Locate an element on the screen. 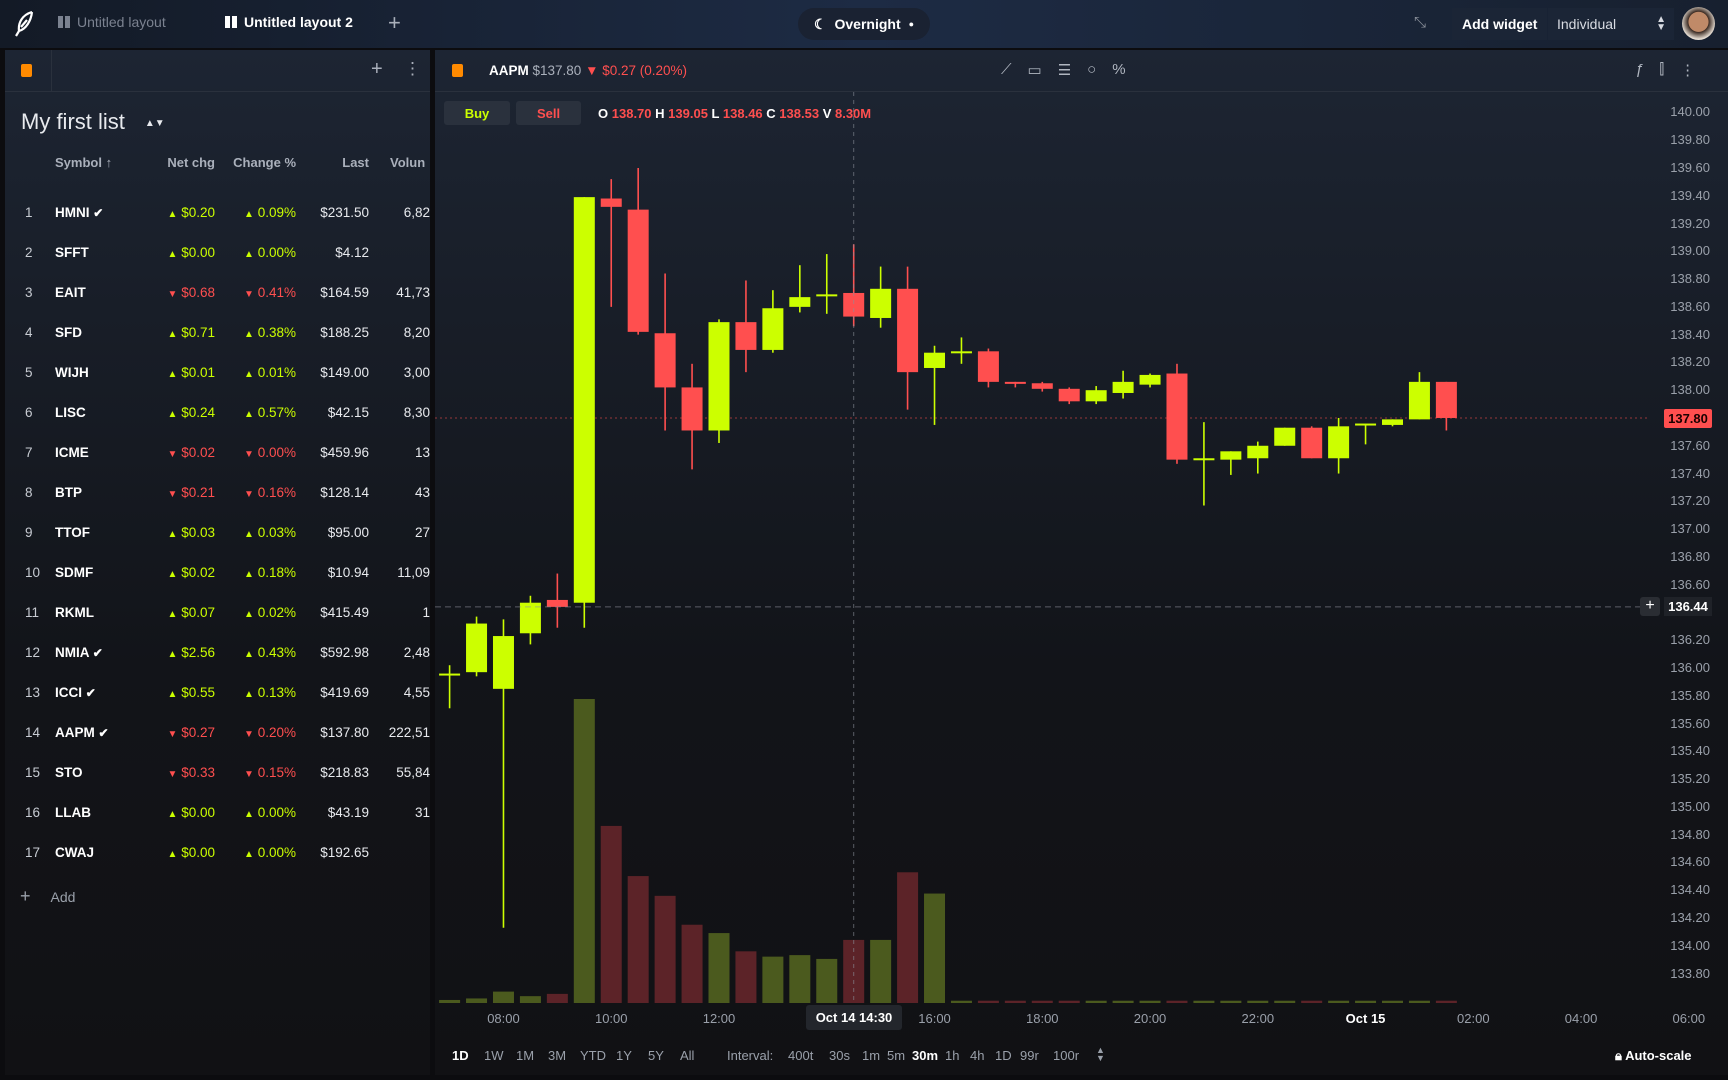 The image size is (1728, 1080). trend-line-tool-icon: ⟋ is located at coordinates (1006, 69).